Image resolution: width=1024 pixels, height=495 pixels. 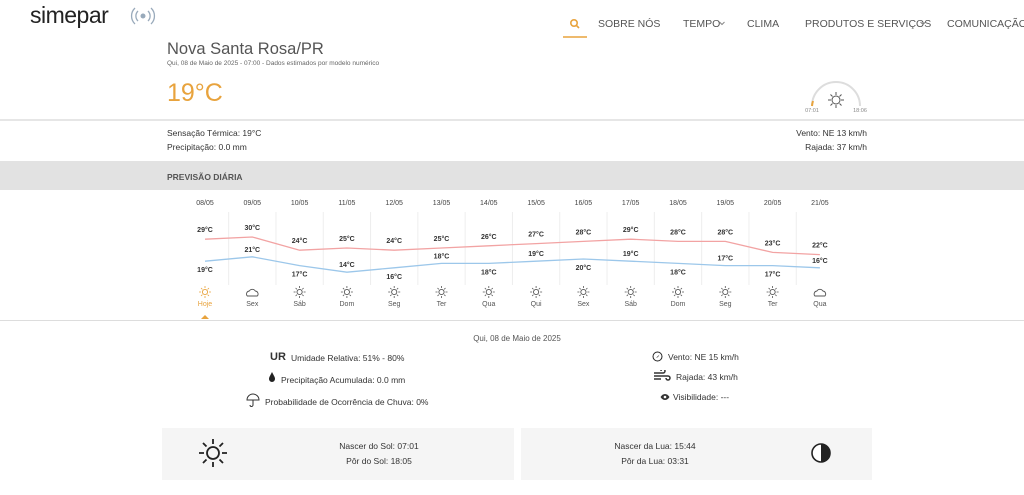 What do you see at coordinates (512, 246) in the screenshot?
I see `max-temperature-line` at bounding box center [512, 246].